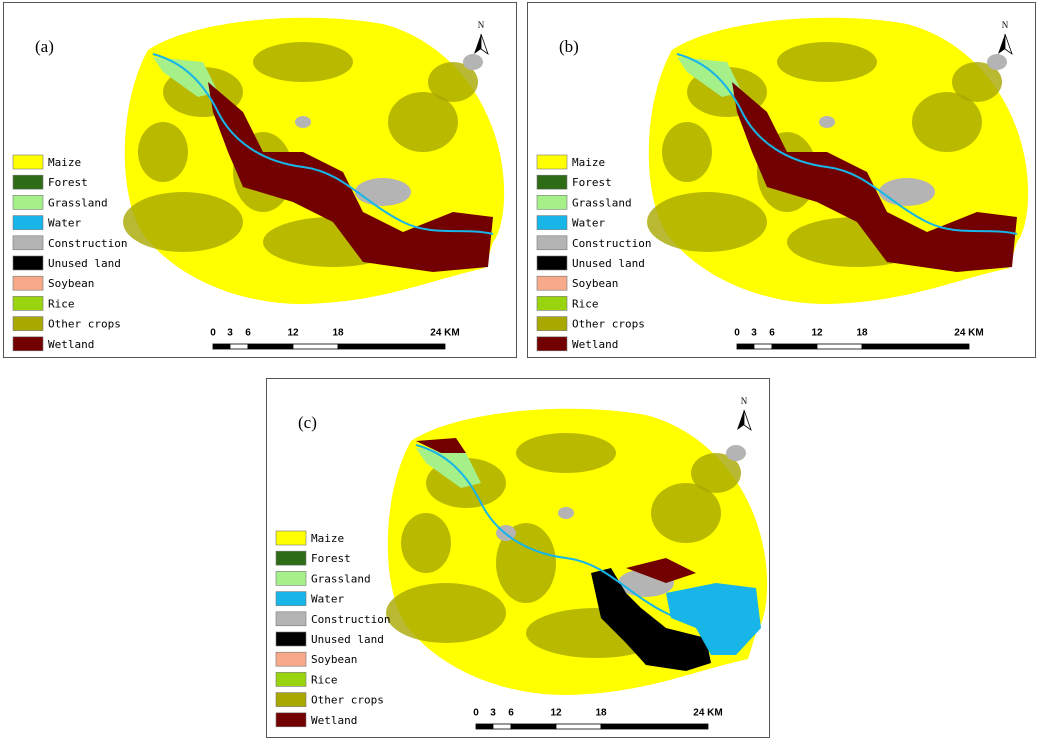 The image size is (1038, 740). I want to click on panel-label: (c), so click(307, 422).